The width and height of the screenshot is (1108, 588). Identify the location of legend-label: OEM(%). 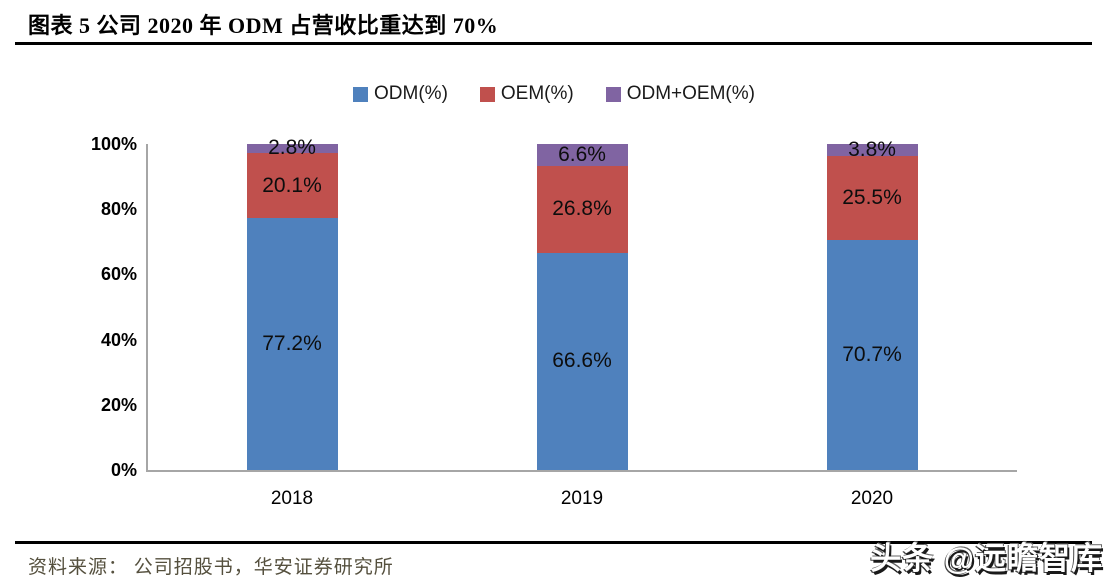
(537, 93).